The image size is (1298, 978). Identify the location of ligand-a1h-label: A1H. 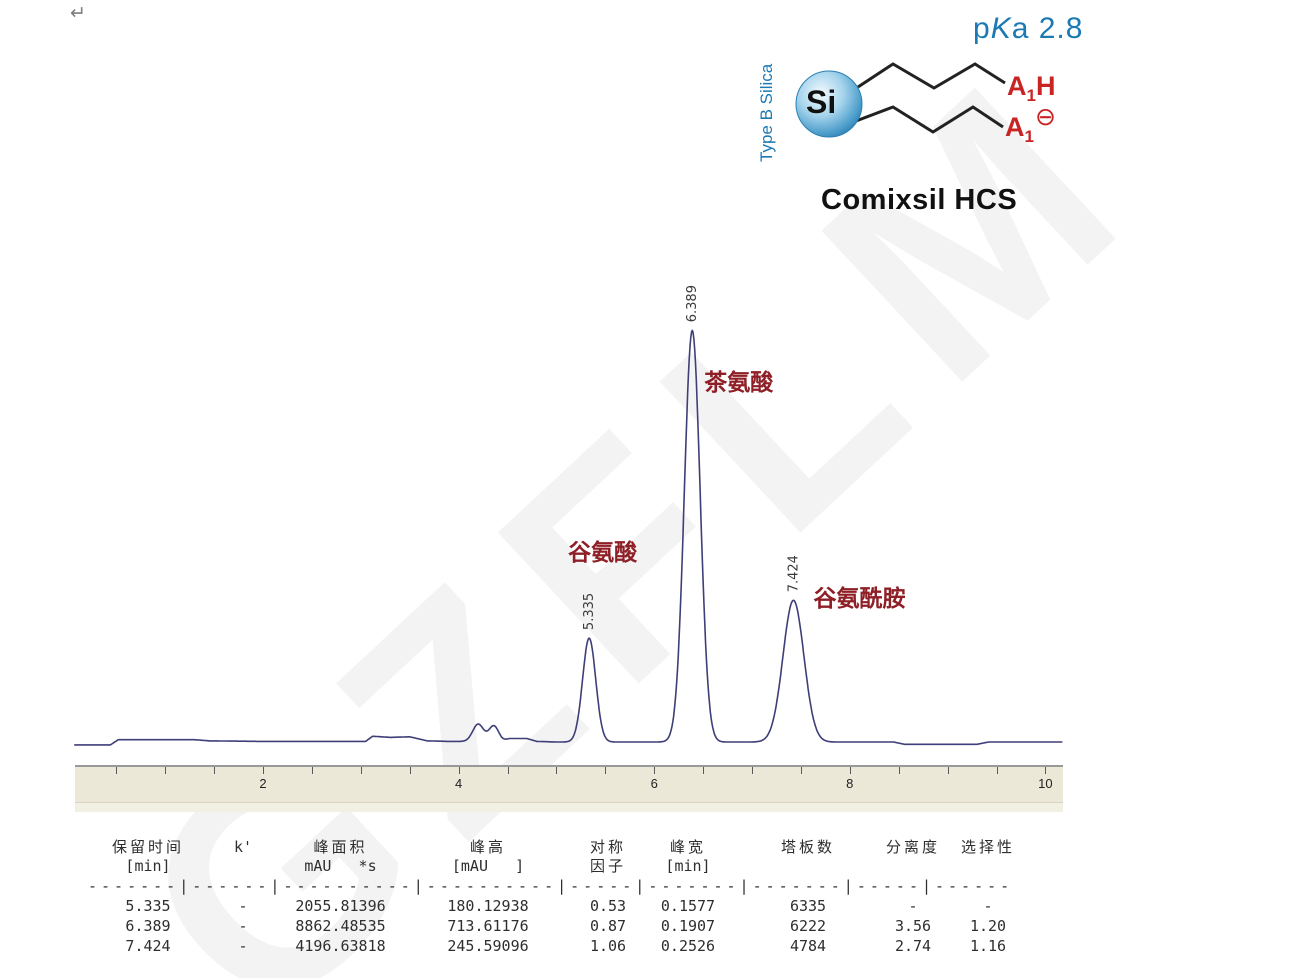
(1031, 88).